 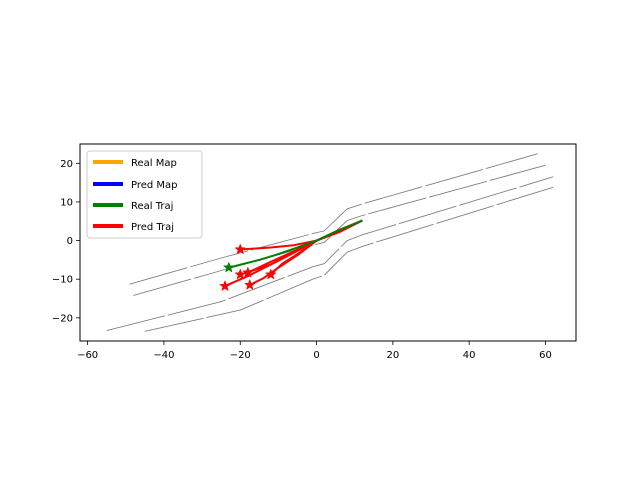 What do you see at coordinates (66, 241) in the screenshot?
I see `y-axis-ticks: −20 −10 0 10 20` at bounding box center [66, 241].